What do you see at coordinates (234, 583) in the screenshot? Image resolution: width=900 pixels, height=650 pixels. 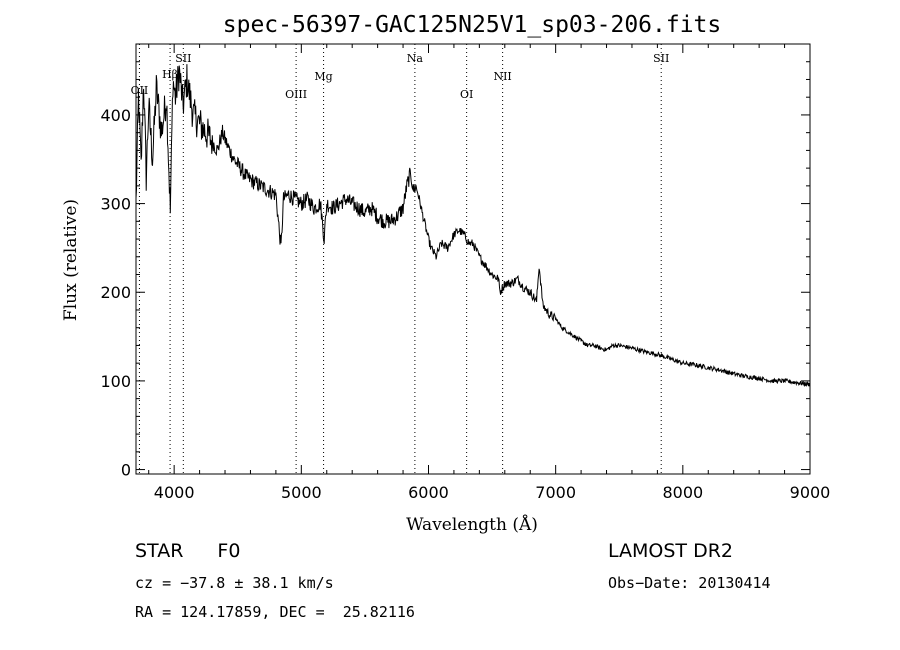 I see `redshift-text: cz = −37.8 ± 38.1 km/s` at bounding box center [234, 583].